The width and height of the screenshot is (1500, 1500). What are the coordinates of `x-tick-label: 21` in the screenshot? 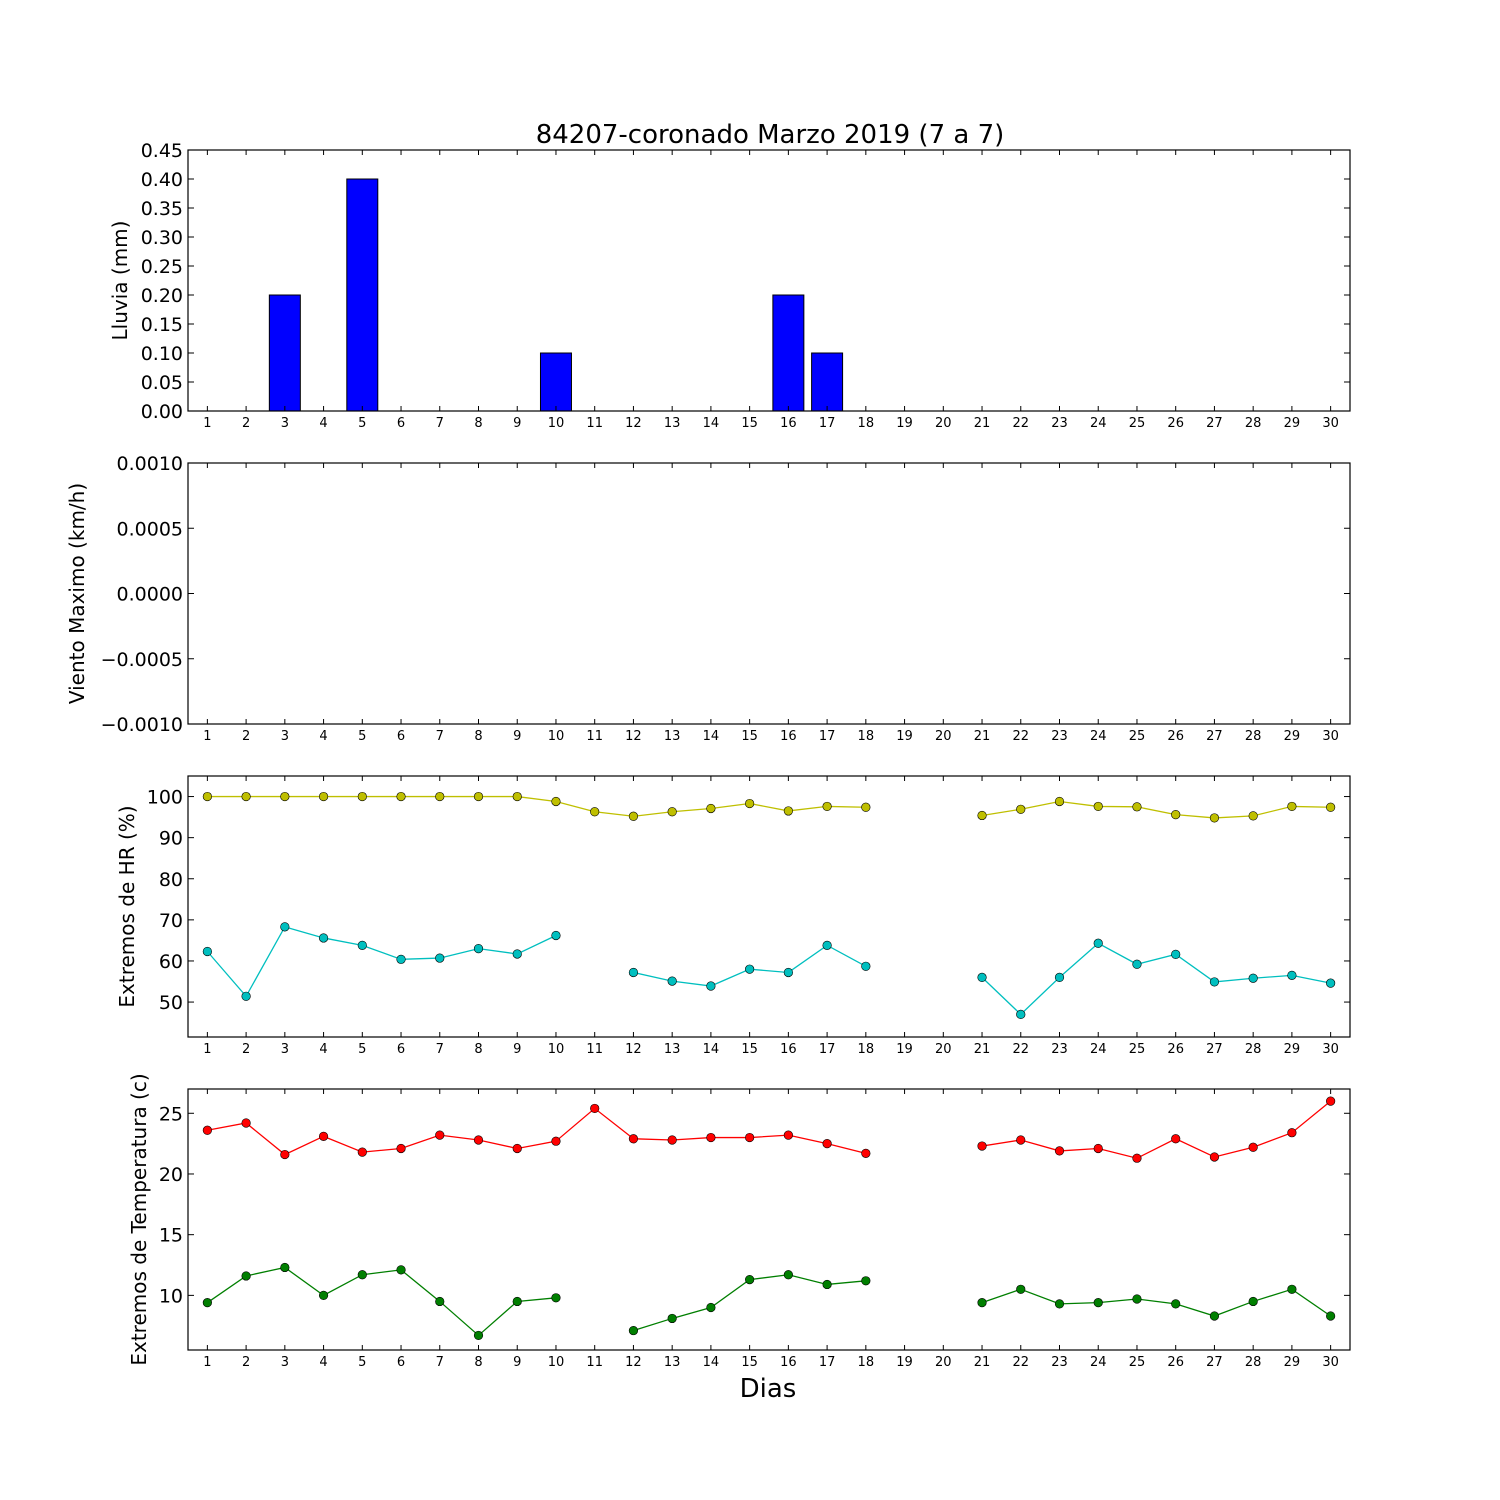 It's located at (982, 736).